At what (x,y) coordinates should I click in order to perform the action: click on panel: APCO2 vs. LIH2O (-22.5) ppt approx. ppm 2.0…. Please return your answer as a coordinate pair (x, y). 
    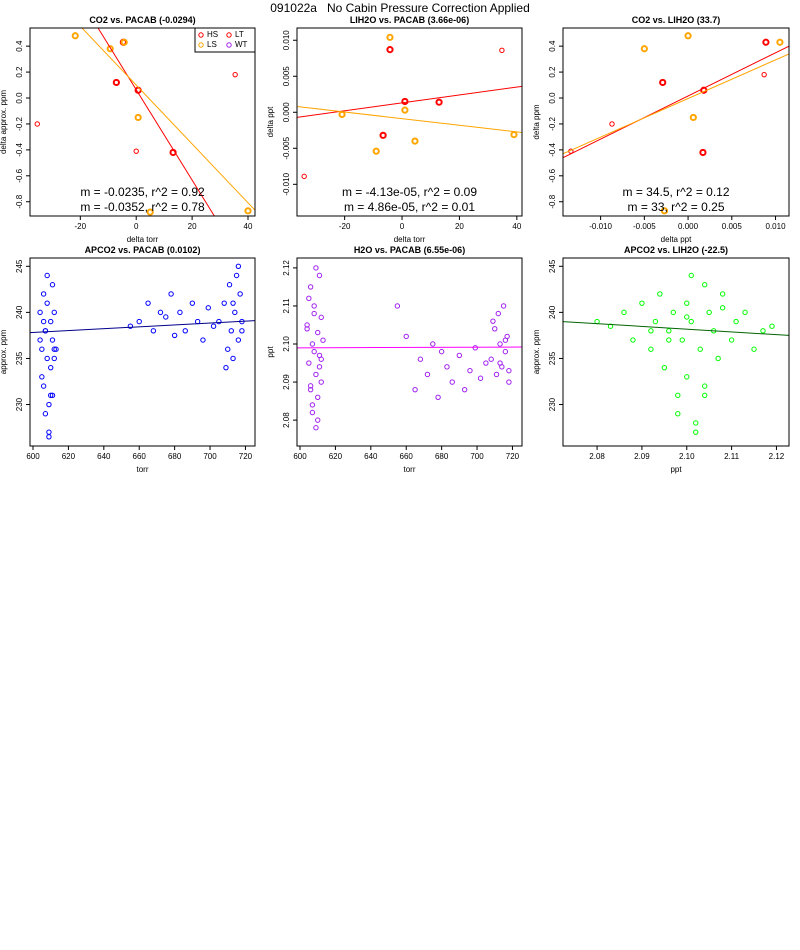
    Looking at the image, I should click on (661, 359).